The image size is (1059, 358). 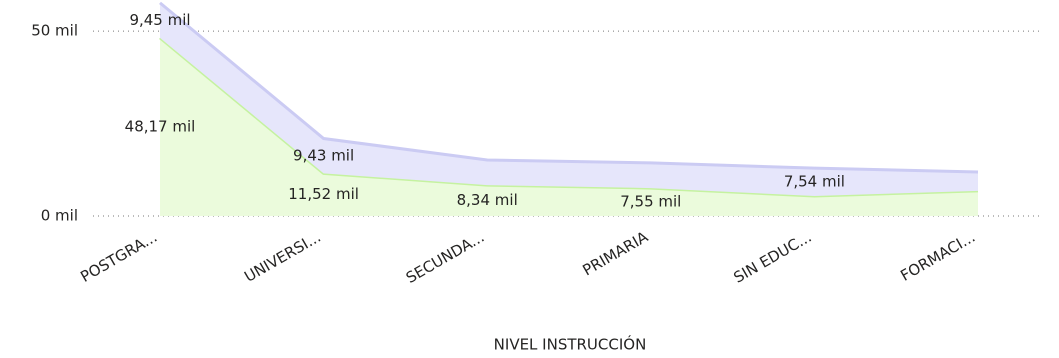 What do you see at coordinates (54, 31) in the screenshot?
I see `y-tick-label: 50 mil` at bounding box center [54, 31].